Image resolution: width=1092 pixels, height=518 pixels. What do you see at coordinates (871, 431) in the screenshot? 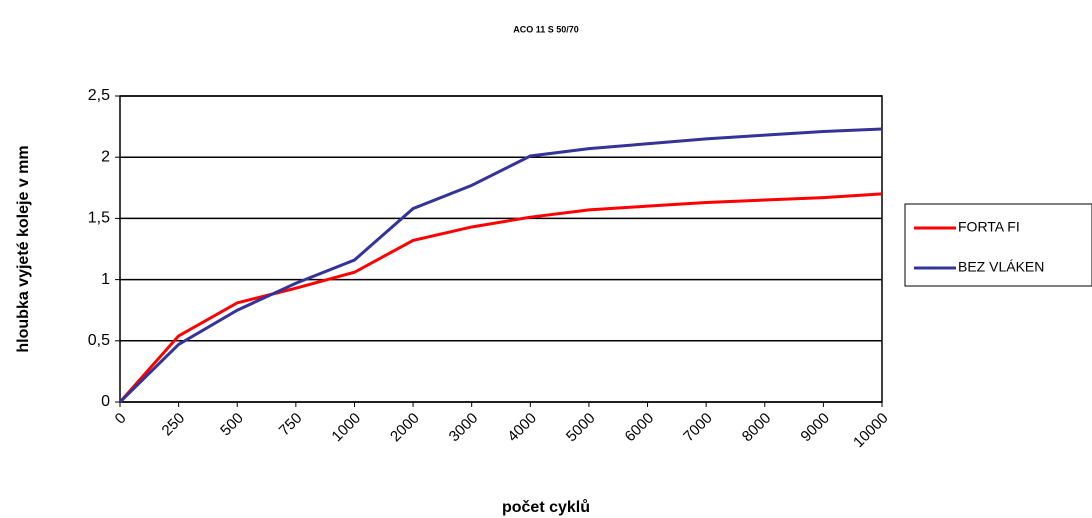
I see `x-tick-label: 10000` at bounding box center [871, 431].